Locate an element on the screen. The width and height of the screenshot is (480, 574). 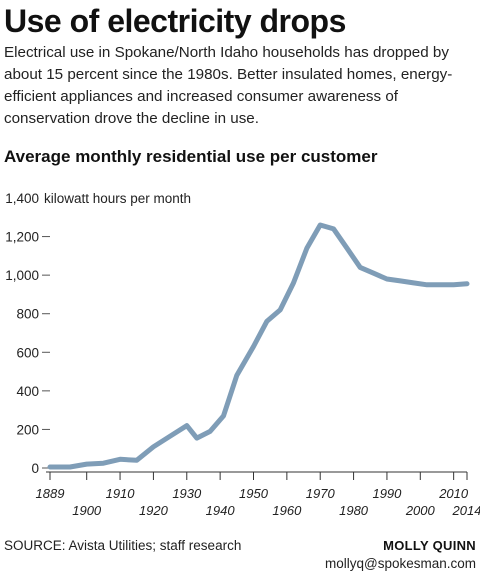
y-tick-label: 800 is located at coordinates (27, 314).